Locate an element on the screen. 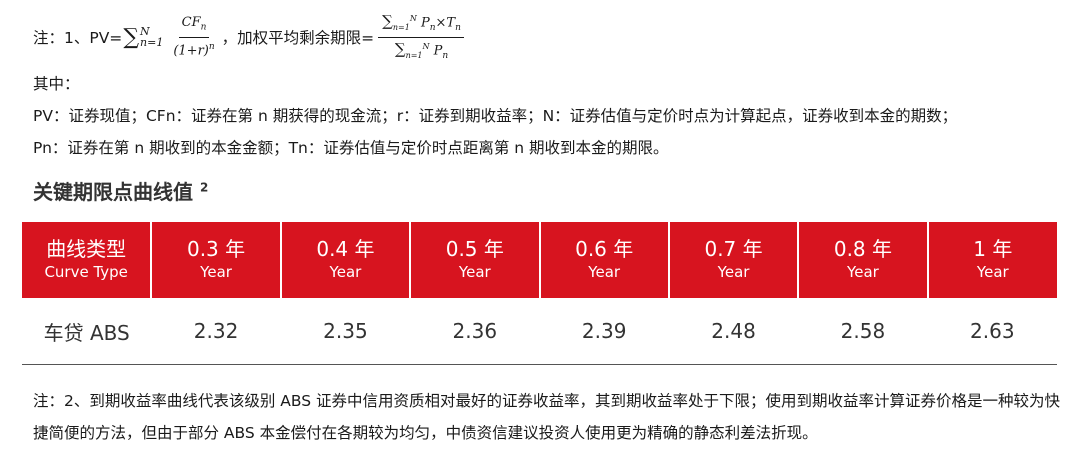 The height and width of the screenshot is (450, 1080). header-cell: 0.5 年 Year is located at coordinates (475, 260).